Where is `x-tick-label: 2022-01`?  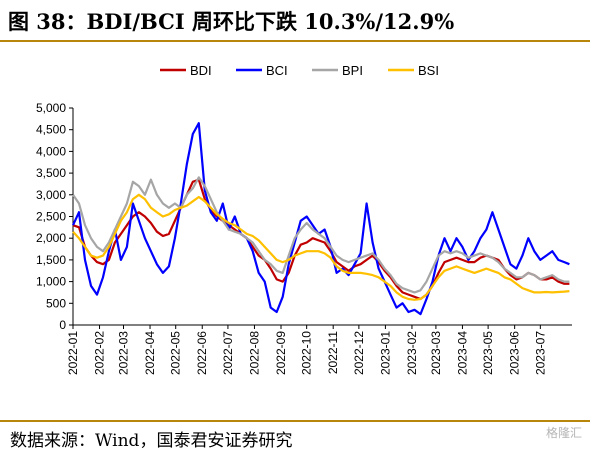 x-tick-label: 2022-01 is located at coordinates (73, 353).